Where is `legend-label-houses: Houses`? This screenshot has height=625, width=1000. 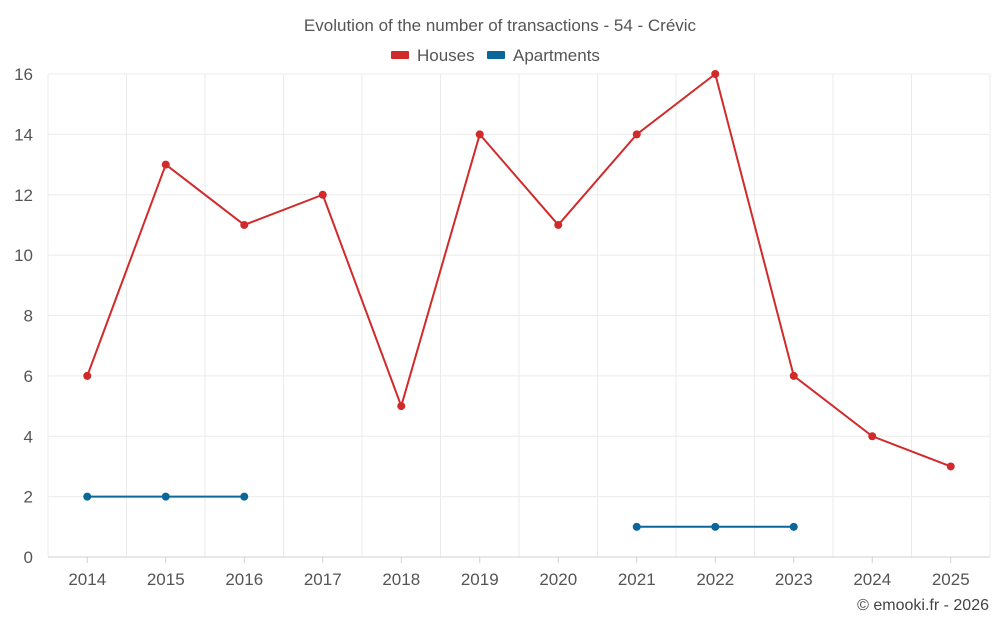 legend-label-houses: Houses is located at coordinates (446, 55).